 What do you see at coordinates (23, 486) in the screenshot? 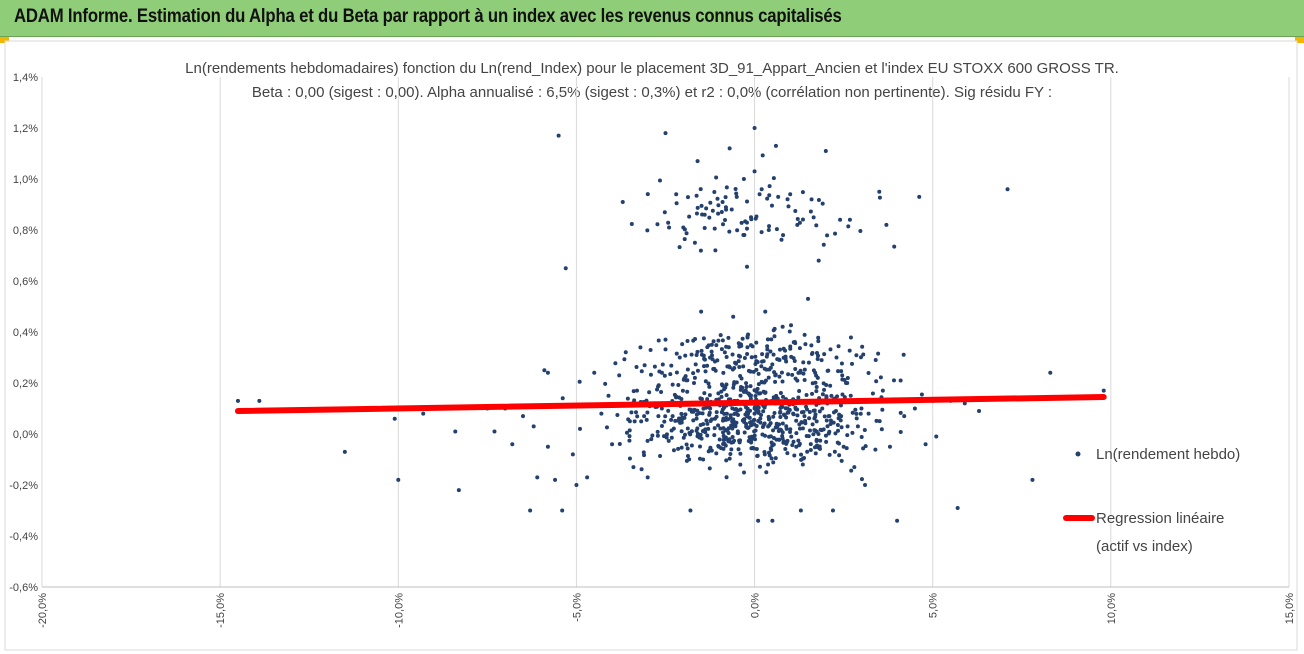
I see `y-tick-label: -0,2%` at bounding box center [23, 486].